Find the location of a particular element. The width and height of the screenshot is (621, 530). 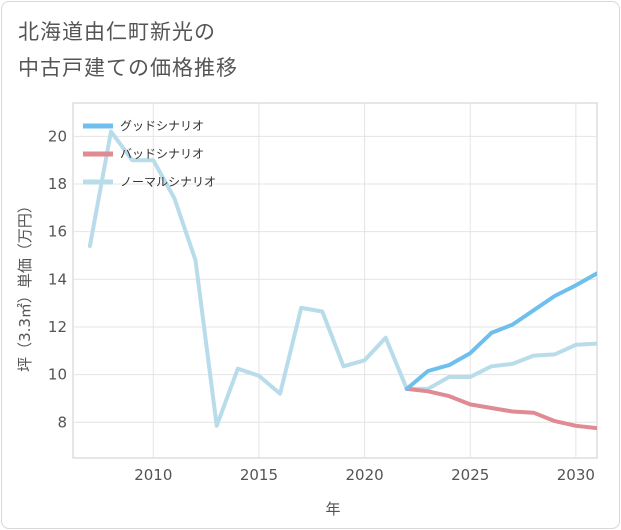

y-axis-ticks: 8 10 12 14 16 18 20 is located at coordinates (57, 279).